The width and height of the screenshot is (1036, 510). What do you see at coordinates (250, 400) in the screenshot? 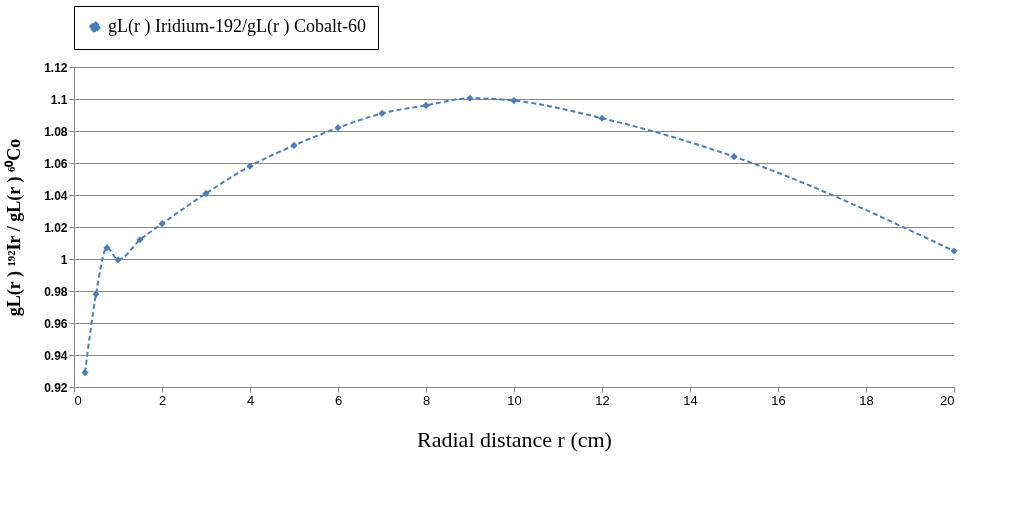
I see `x-tick-label: 4` at bounding box center [250, 400].